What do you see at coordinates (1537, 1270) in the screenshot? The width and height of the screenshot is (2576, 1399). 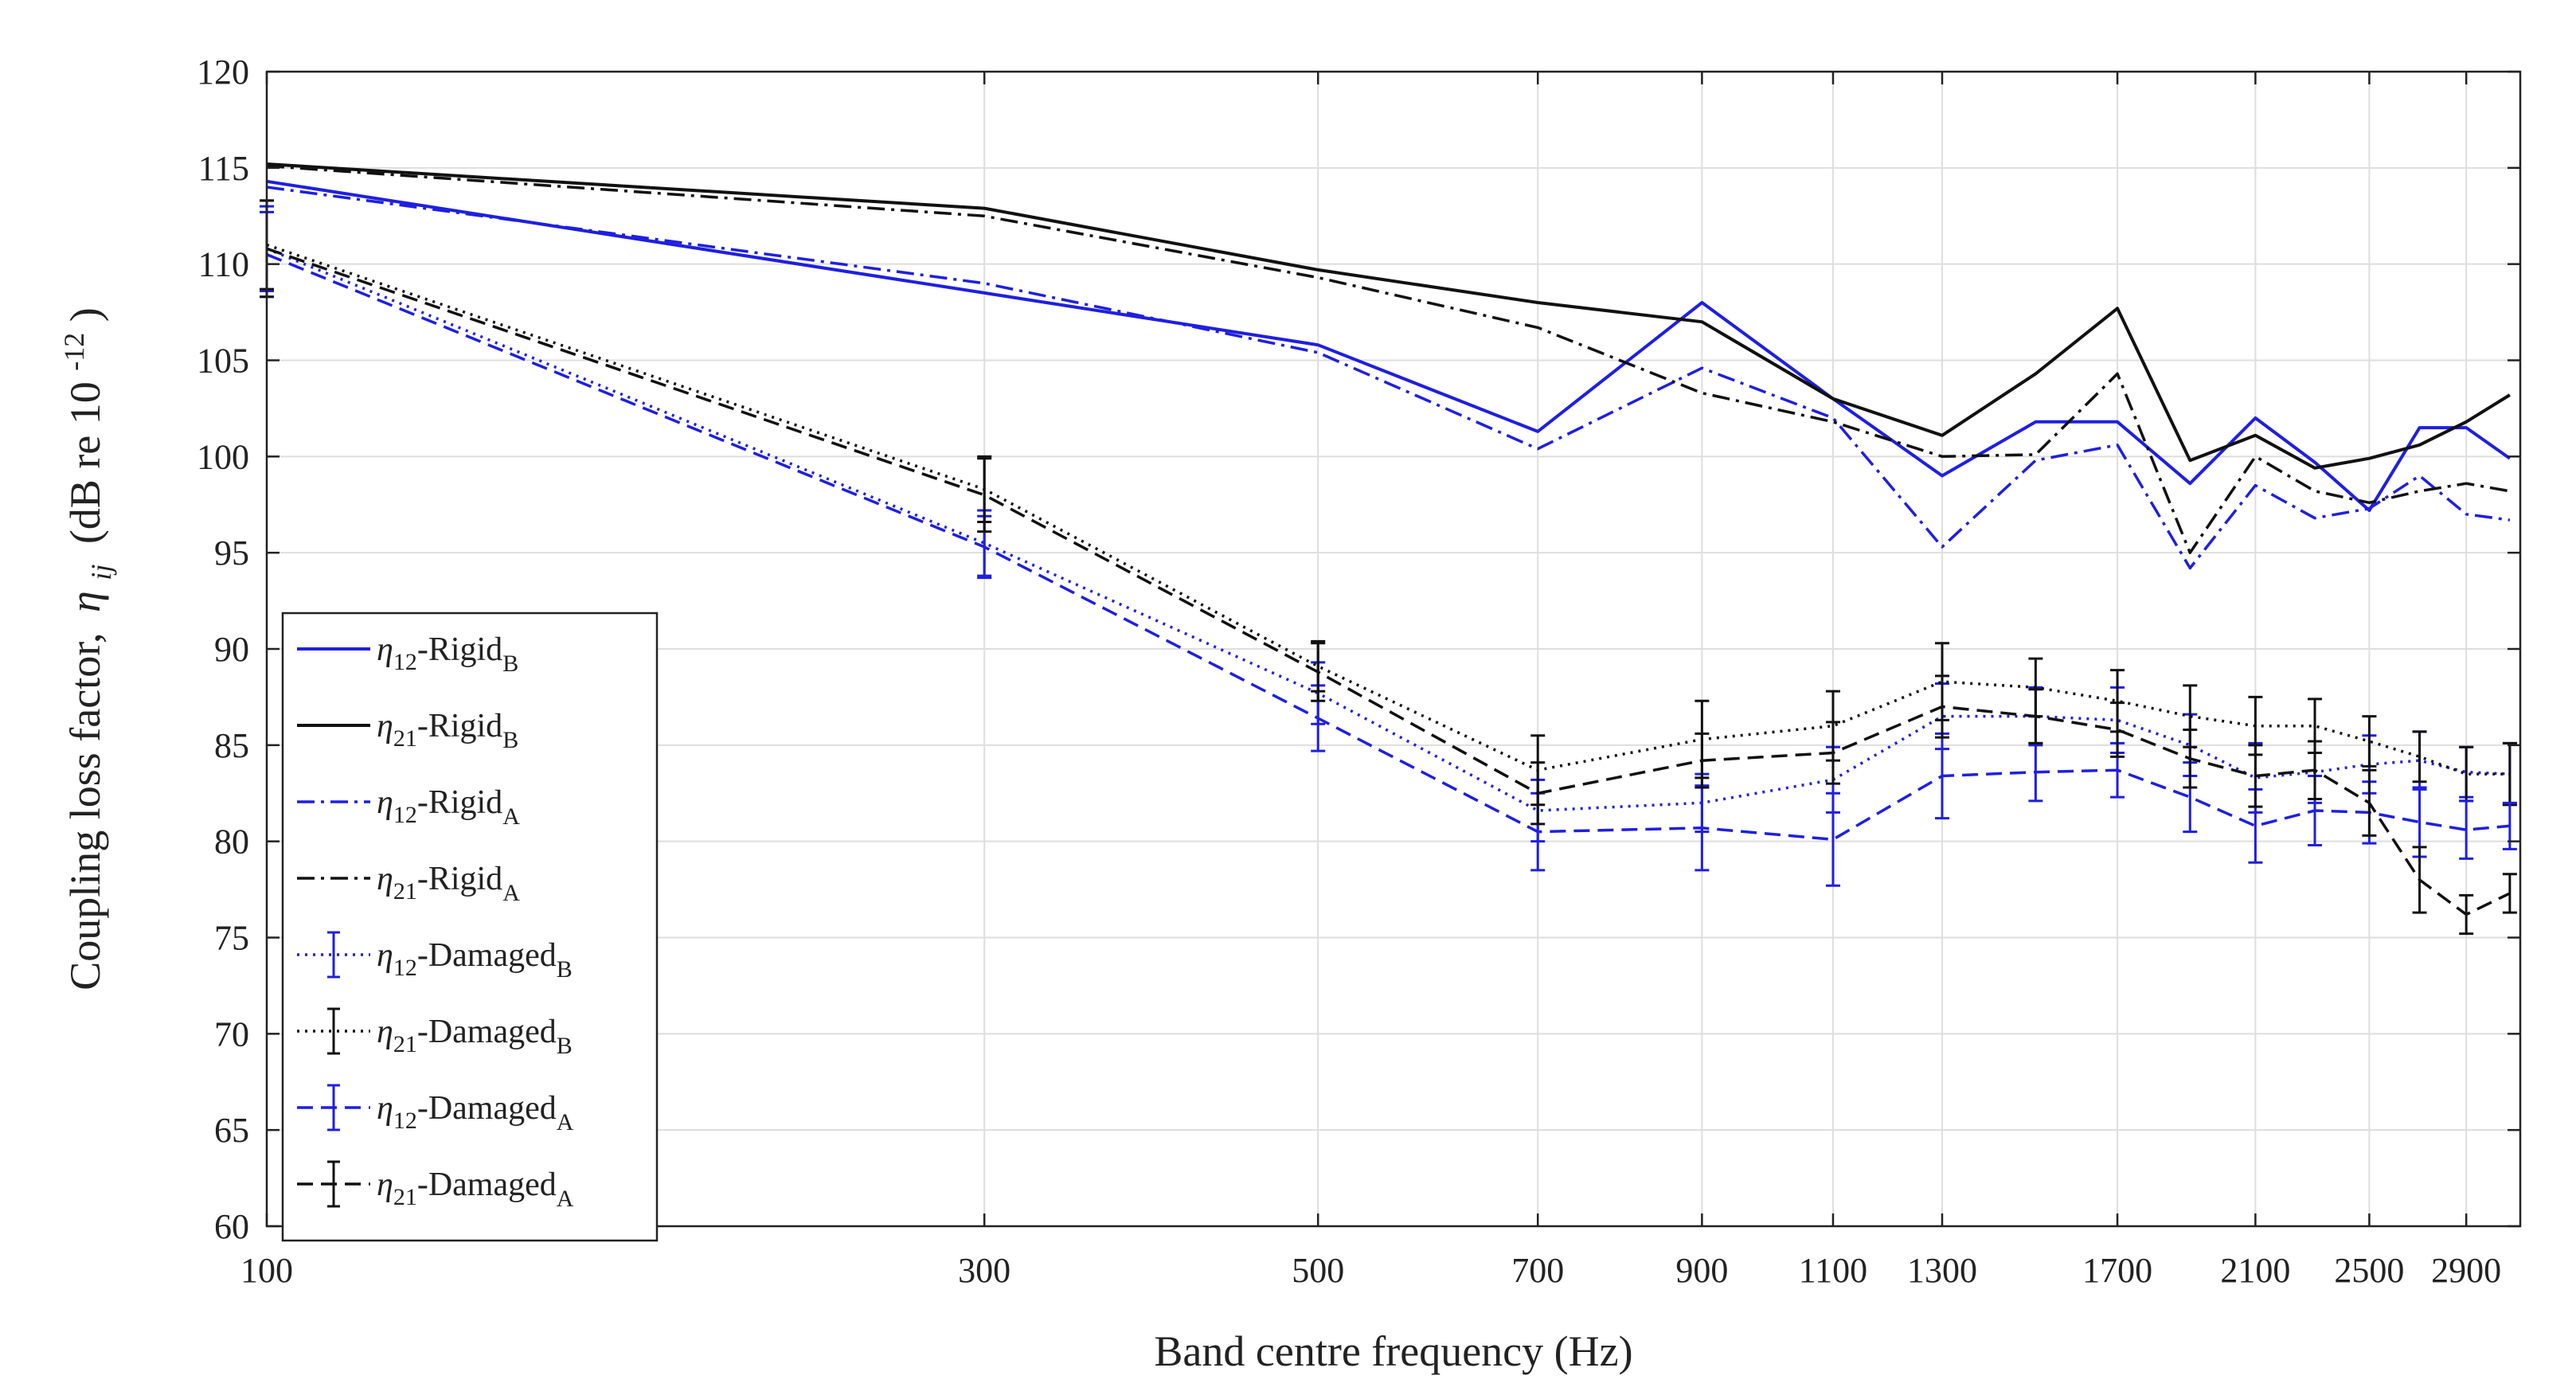 I see `x-tick-label: 700` at bounding box center [1537, 1270].